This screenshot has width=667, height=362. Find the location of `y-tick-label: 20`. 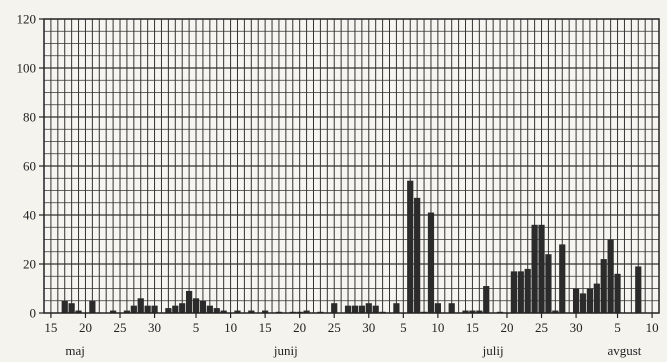

y-tick-label: 20 is located at coordinates (29, 264).